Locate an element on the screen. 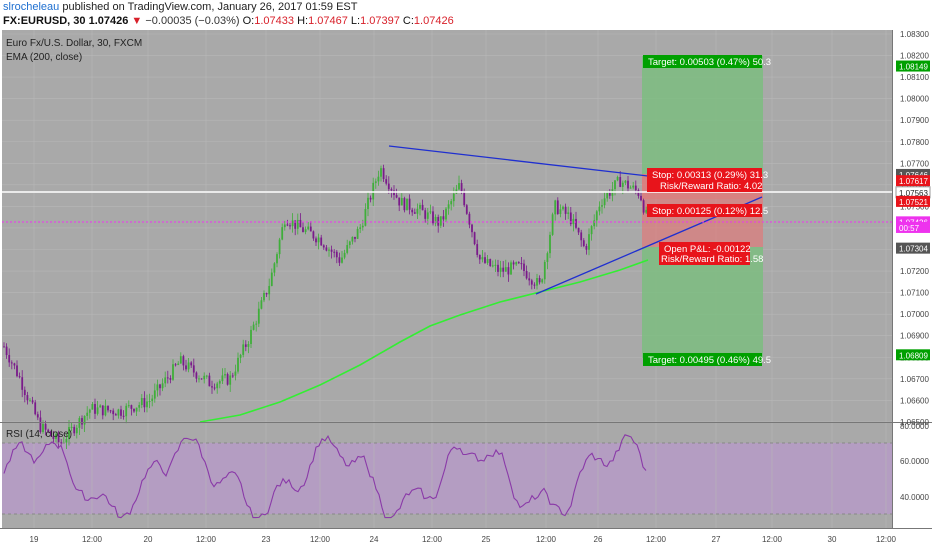 This screenshot has width=932, height=555. ohlc-close-value: 1.07426 is located at coordinates (433, 21).